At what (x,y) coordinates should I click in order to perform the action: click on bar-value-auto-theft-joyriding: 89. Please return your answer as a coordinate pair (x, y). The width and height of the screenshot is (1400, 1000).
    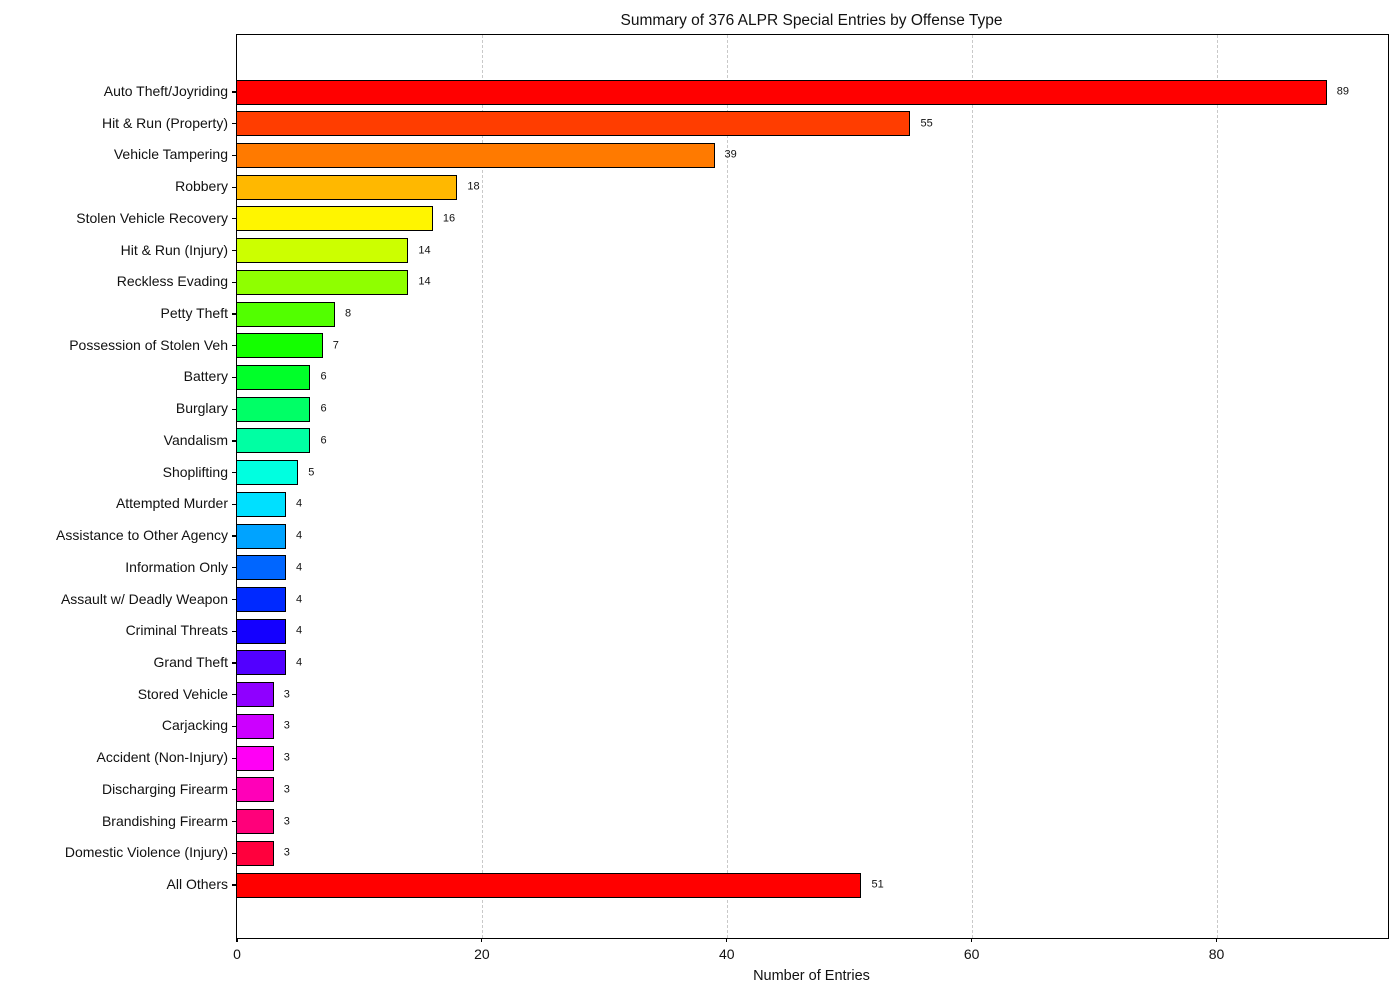
    Looking at the image, I should click on (1343, 91).